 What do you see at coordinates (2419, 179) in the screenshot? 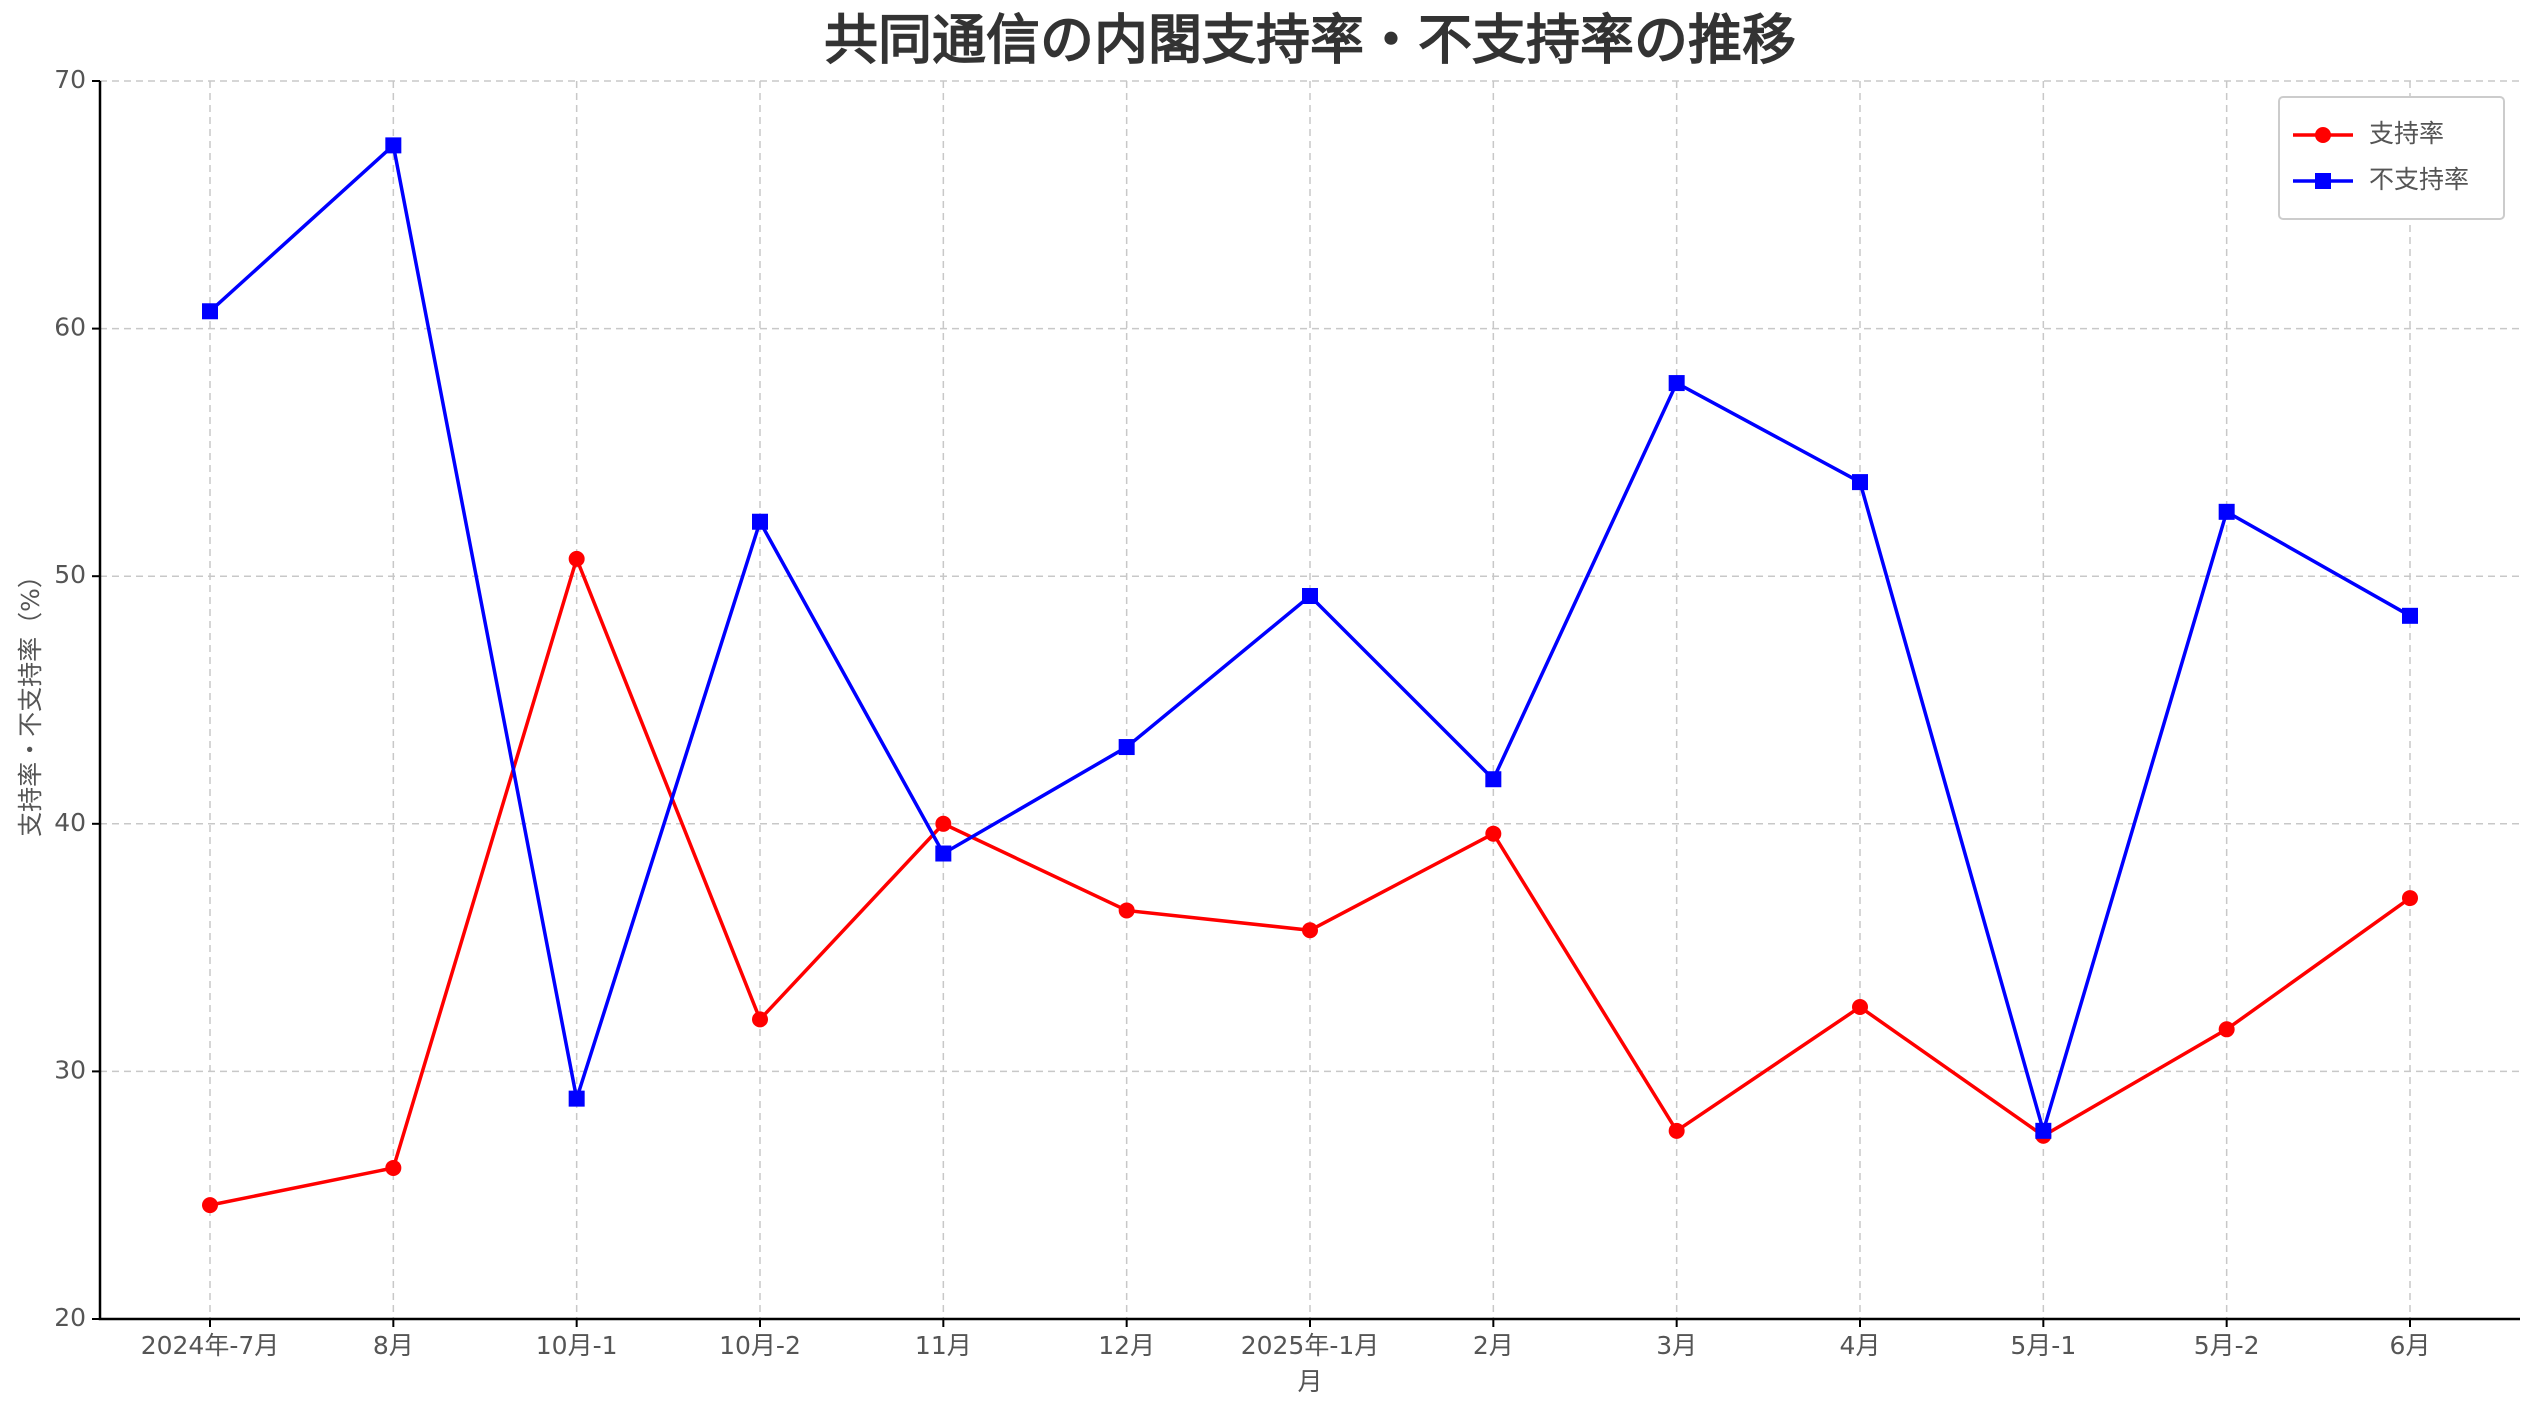
I see `legend-label: 不支持率` at bounding box center [2419, 179].